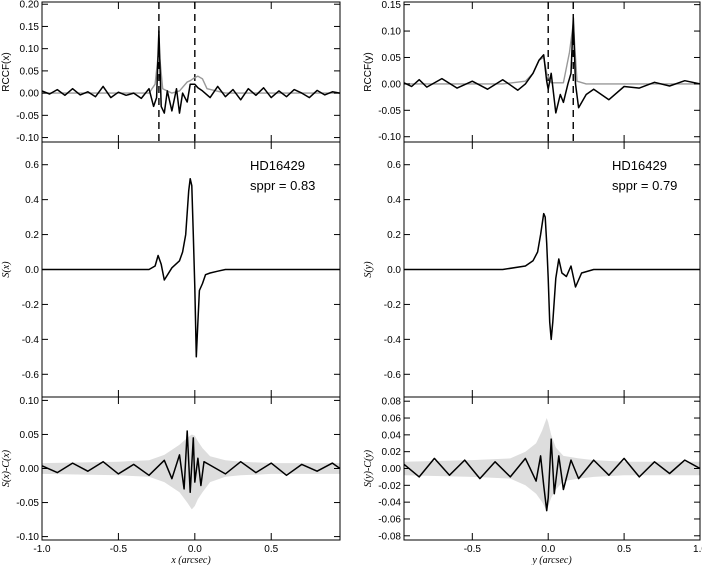 Image resolution: width=702 pixels, height=565 pixels. I want to click on panel-top-right: 0.15 0.10 0.05 0.00 -0.05 -0.10 RCCF(y), so click(532, 71).